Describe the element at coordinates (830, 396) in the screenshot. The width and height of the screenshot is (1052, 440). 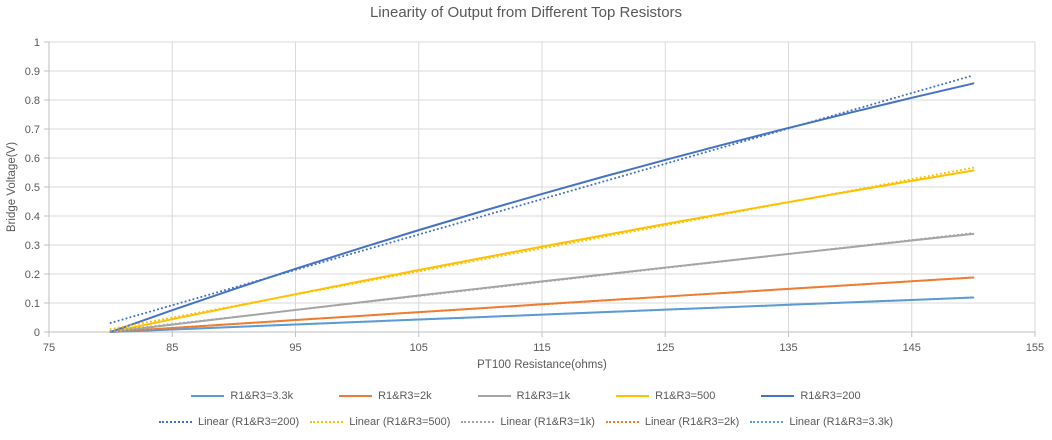
I see `legend-label: R1&R3=200` at that location.